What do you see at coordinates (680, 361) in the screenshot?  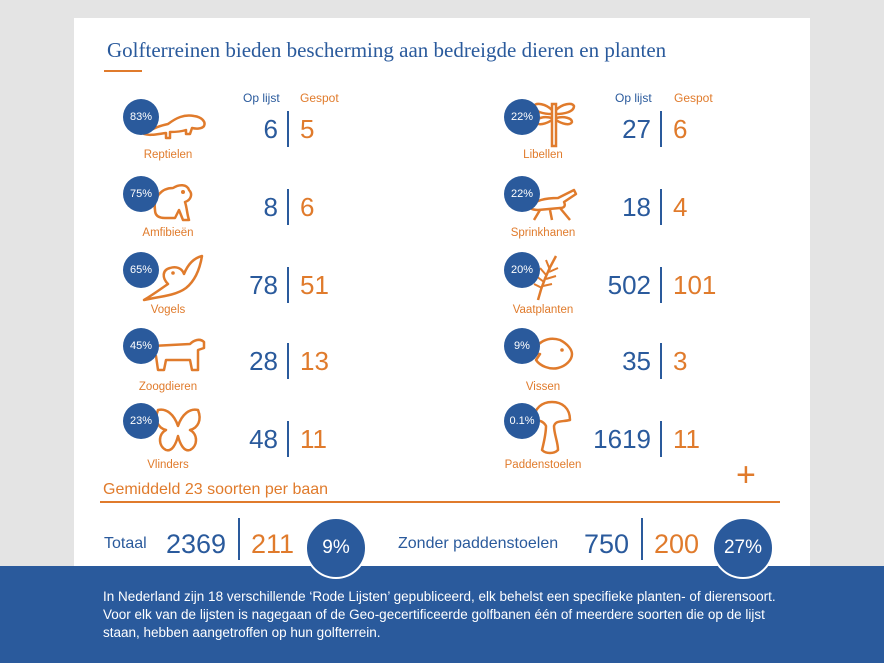 I see `gespot-value: 3` at bounding box center [680, 361].